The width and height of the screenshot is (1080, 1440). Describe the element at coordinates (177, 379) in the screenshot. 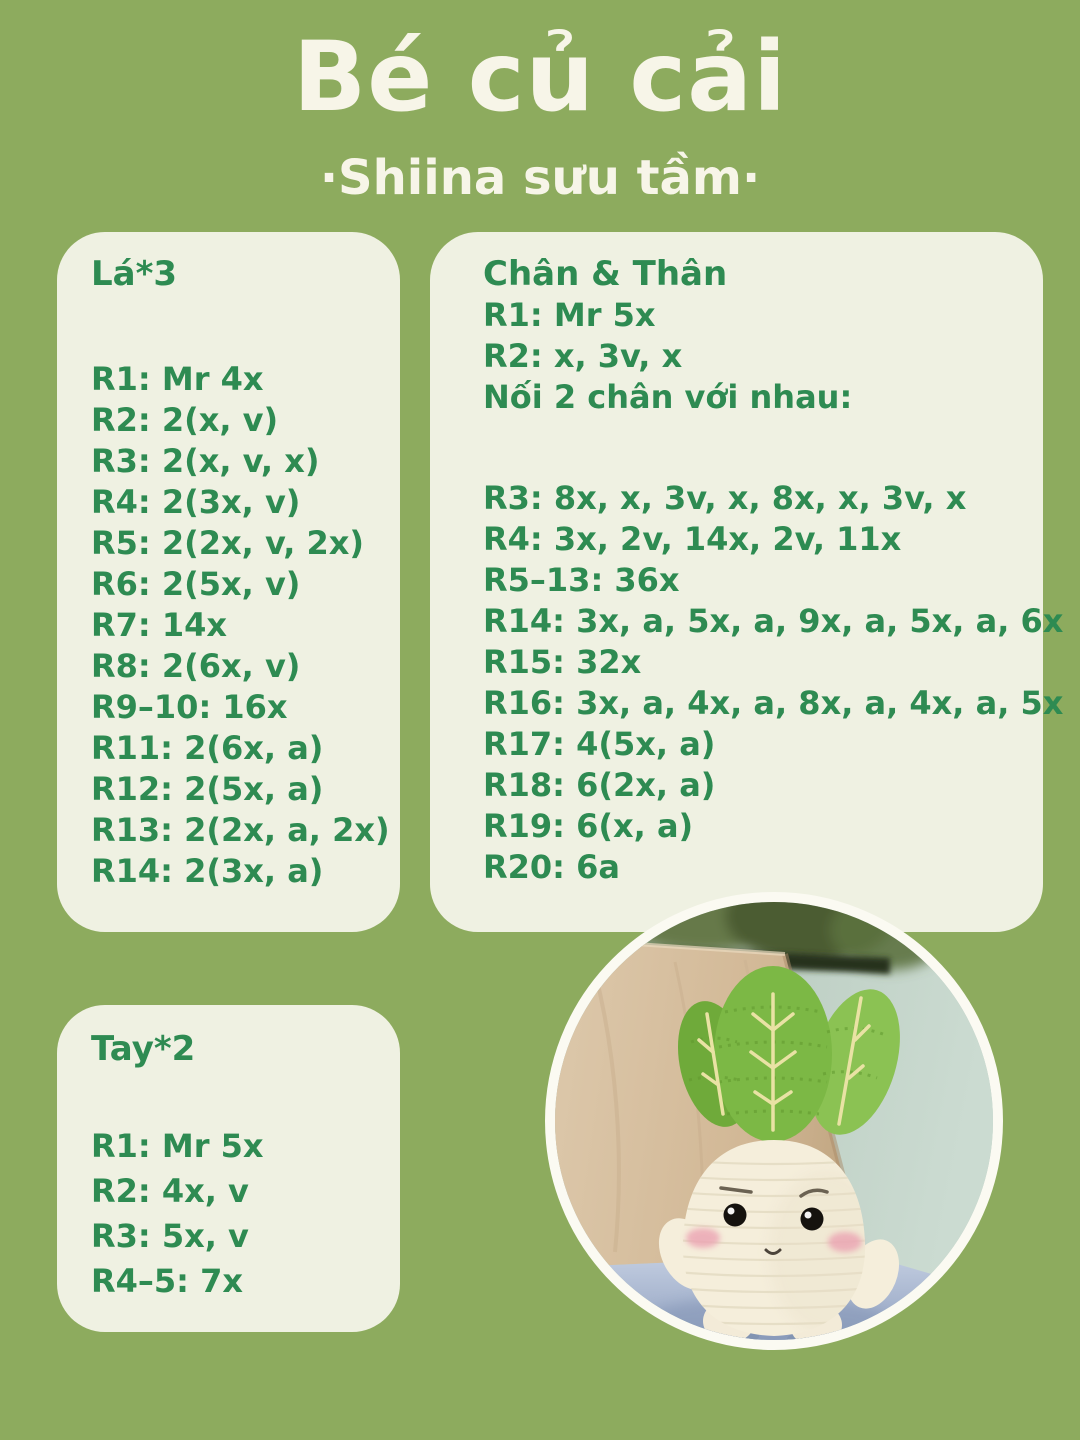

I see `pattern-row: R1: Mr 4x` at that location.